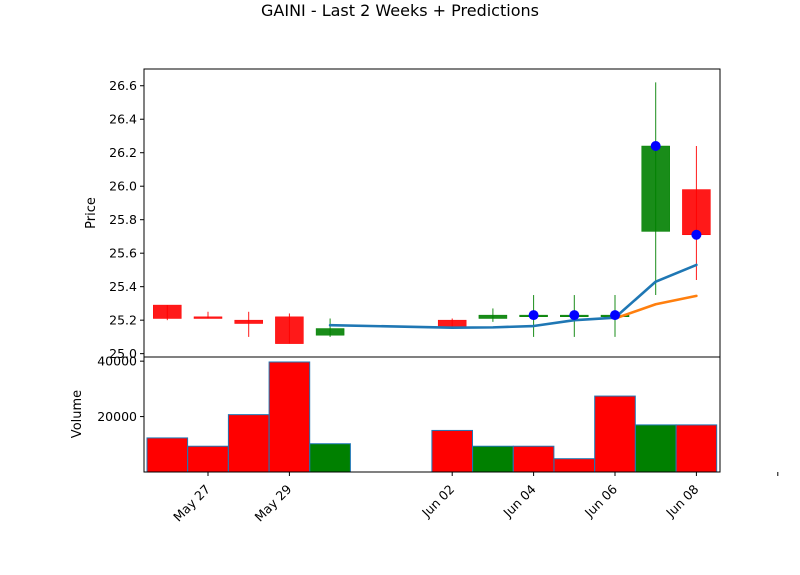 The image size is (800, 575). What do you see at coordinates (117, 416) in the screenshot?
I see `volume-y-tick-label: 20000` at bounding box center [117, 416].